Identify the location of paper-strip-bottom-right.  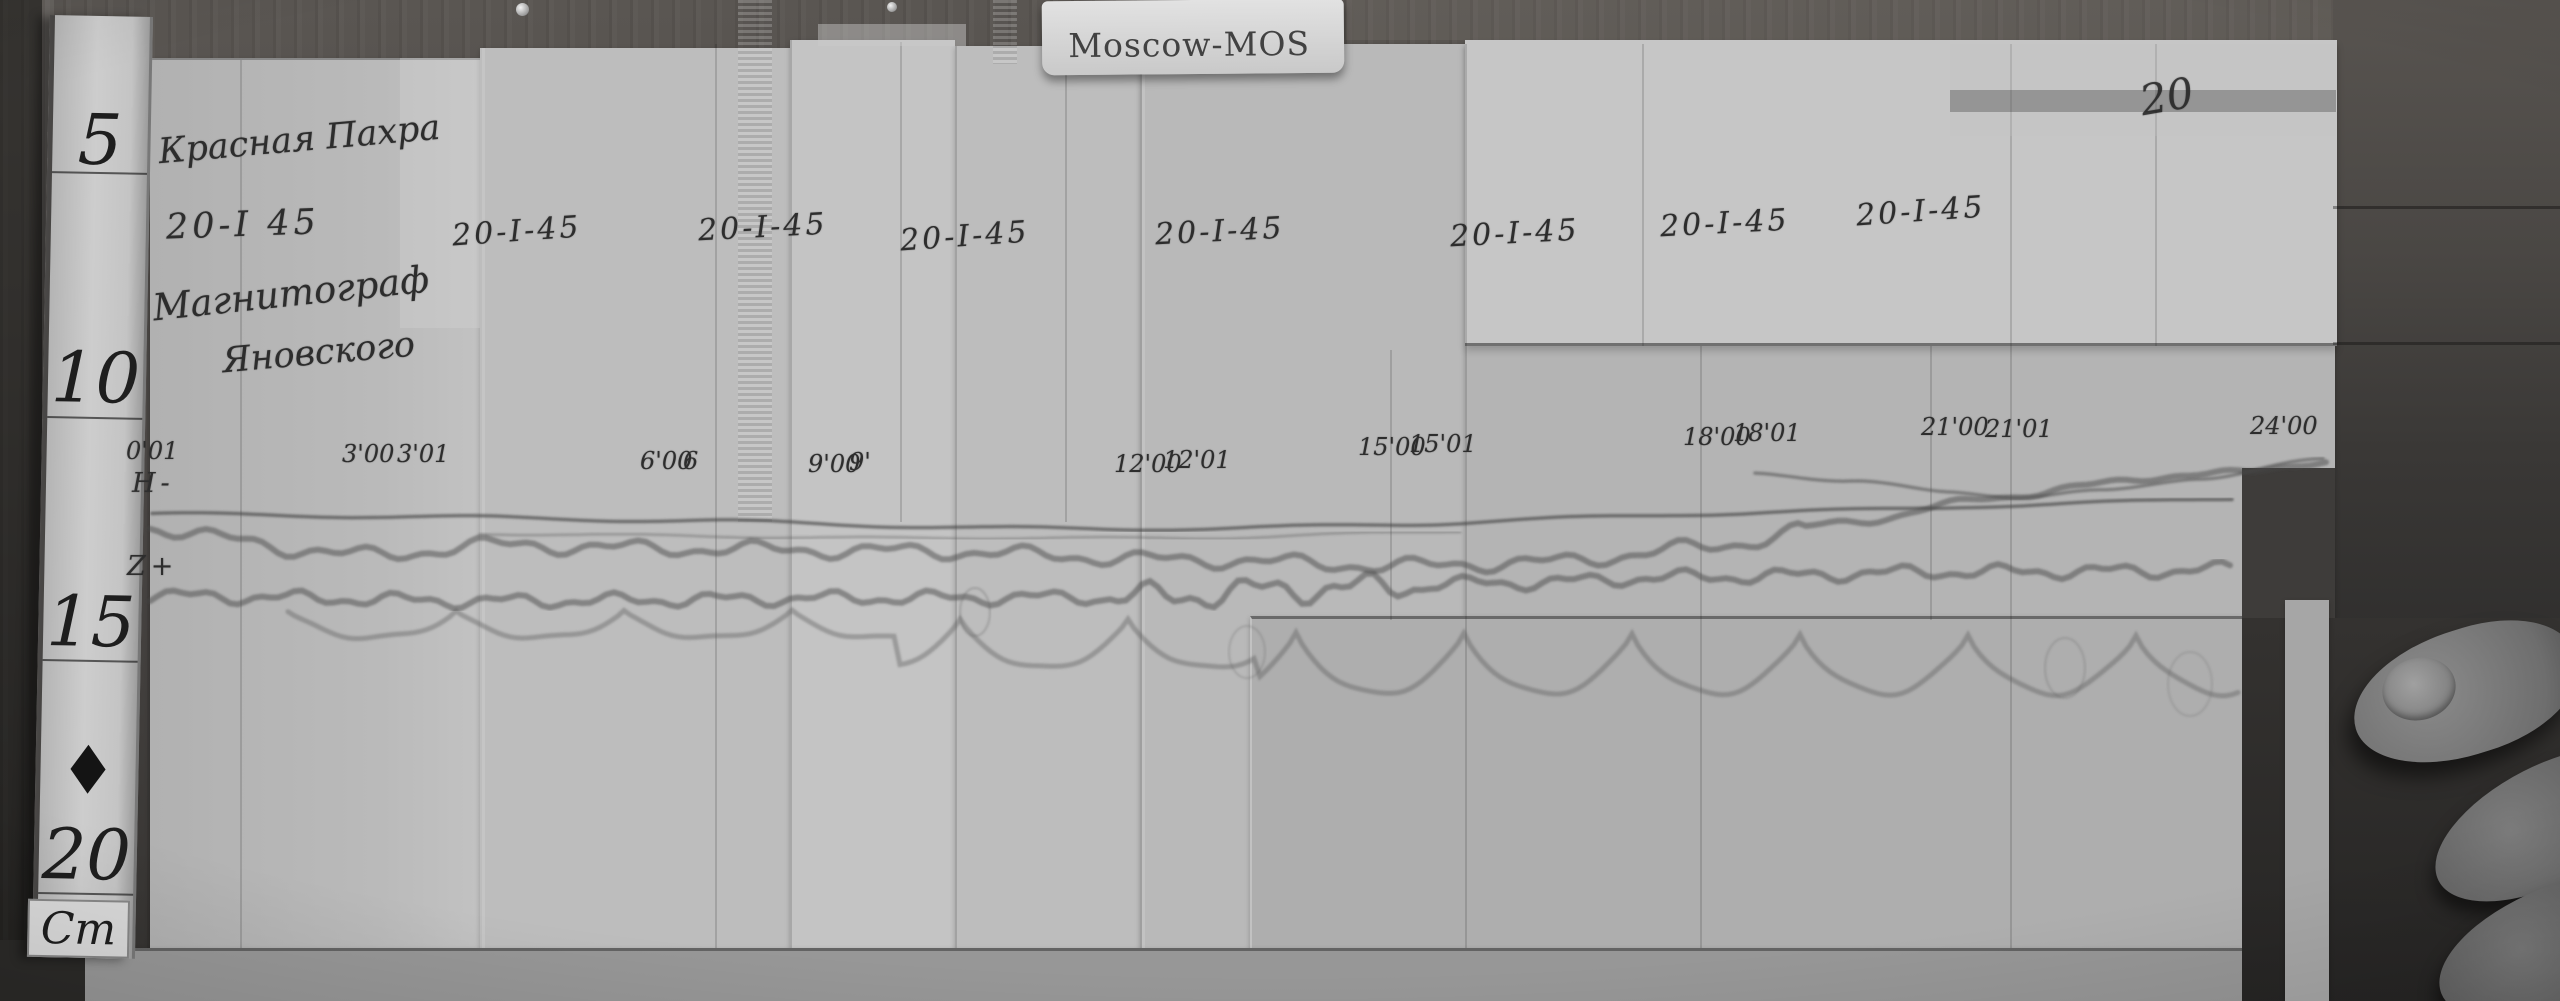
(2307, 800).